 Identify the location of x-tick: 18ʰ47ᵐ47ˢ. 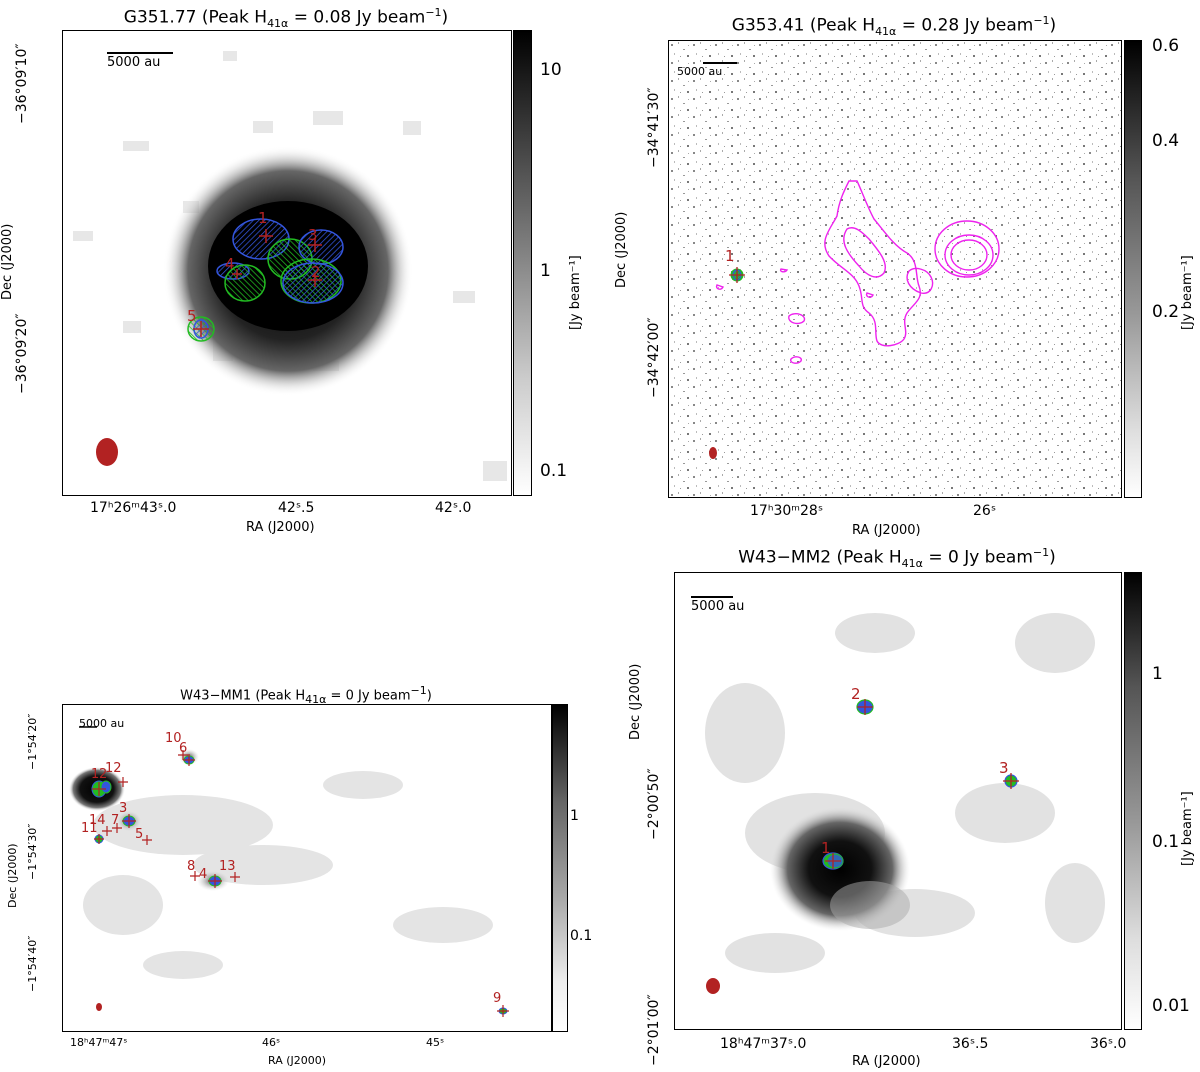
(99, 1042).